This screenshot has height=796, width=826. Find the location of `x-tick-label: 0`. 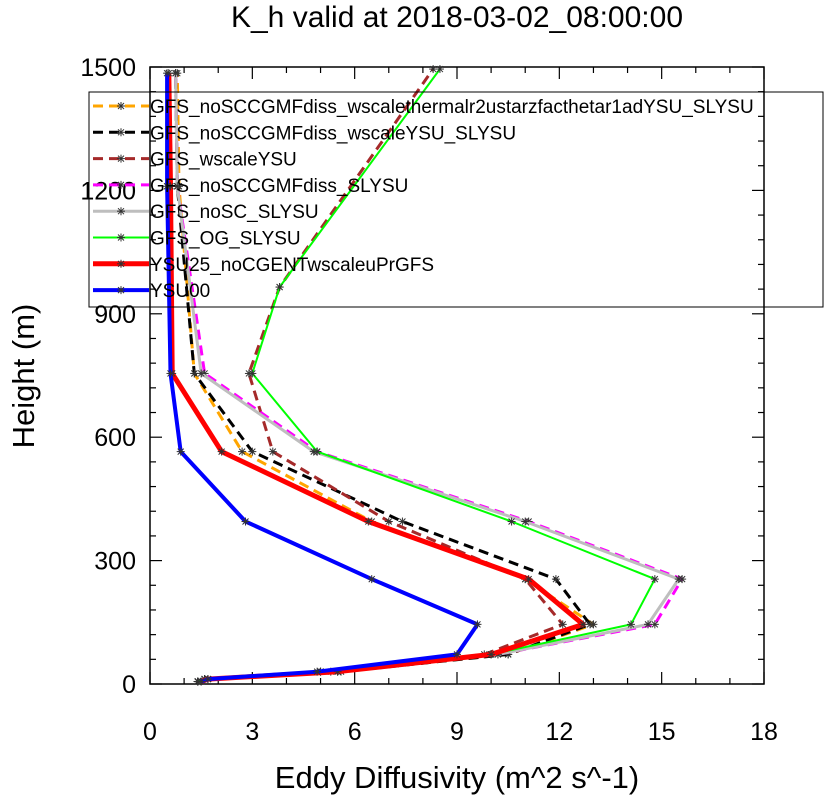

x-tick-label: 0 is located at coordinates (150, 732).